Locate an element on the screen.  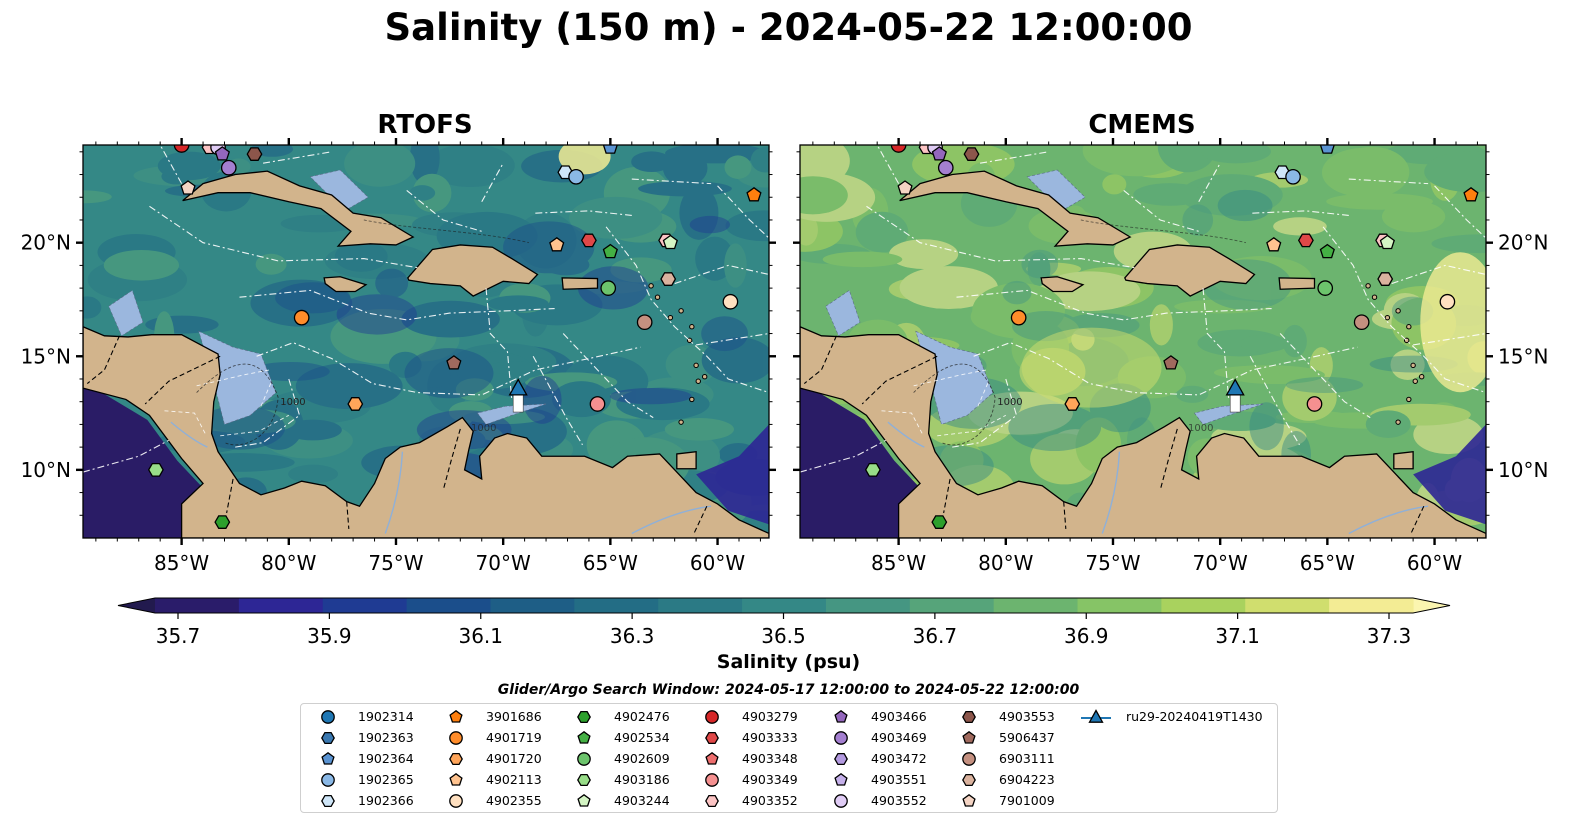
country-border is located at coordinates (103, 359).